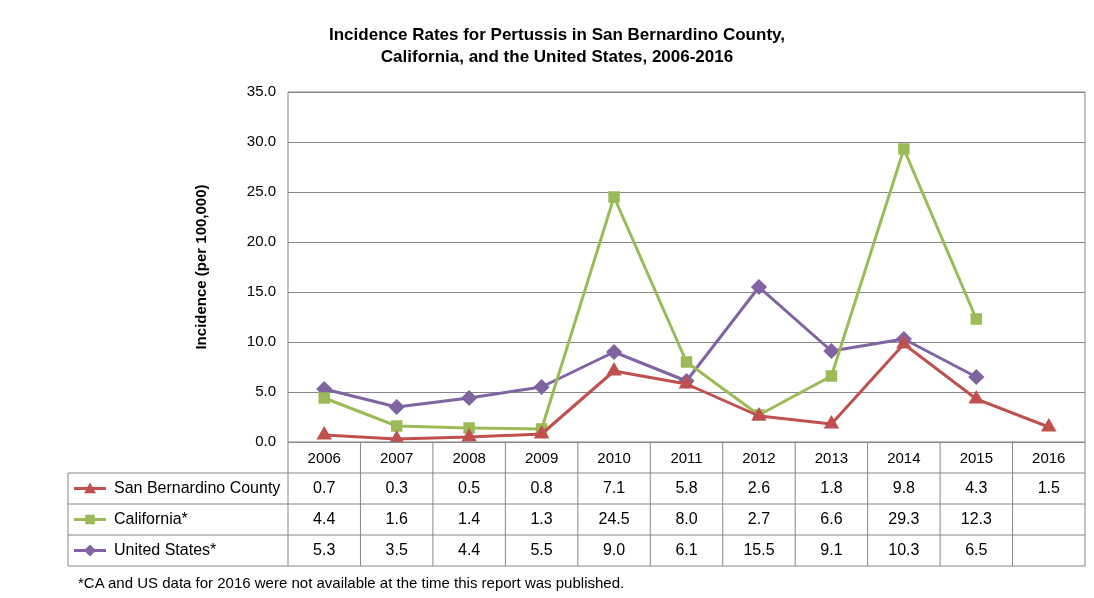 The width and height of the screenshot is (1094, 598). I want to click on data-label: 6.6, so click(831, 518).